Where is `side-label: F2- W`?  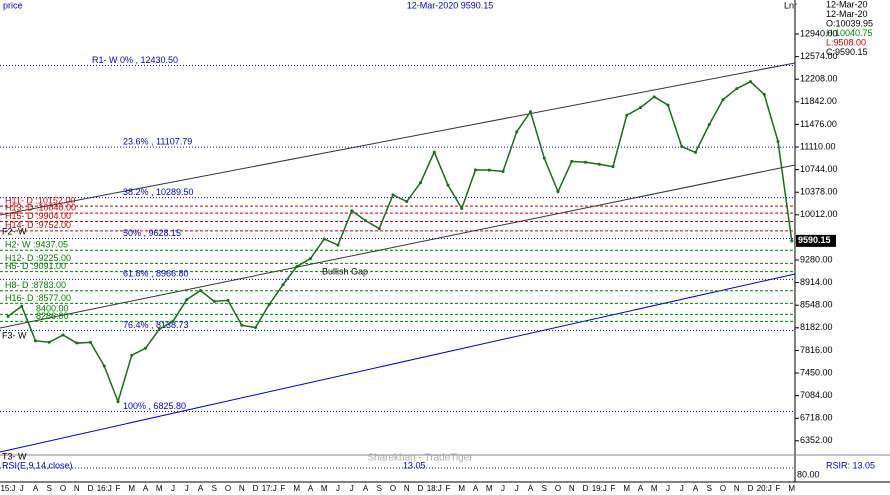
side-label: F2- W is located at coordinates (14, 231).